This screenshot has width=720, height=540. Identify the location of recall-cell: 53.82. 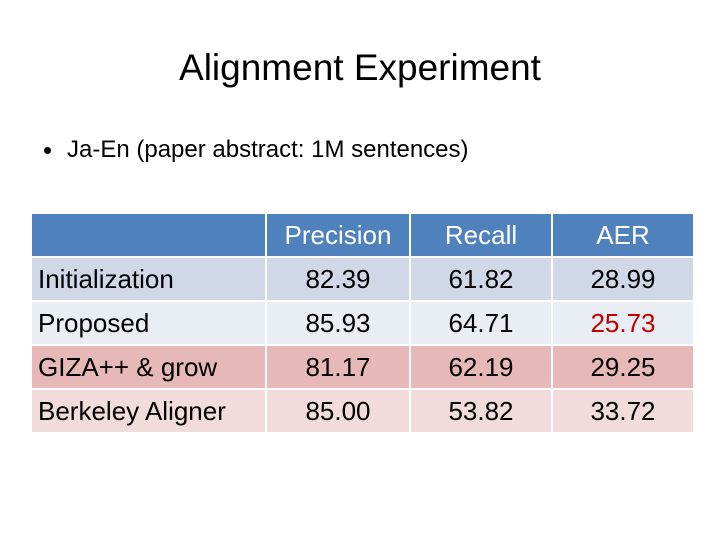
(481, 411).